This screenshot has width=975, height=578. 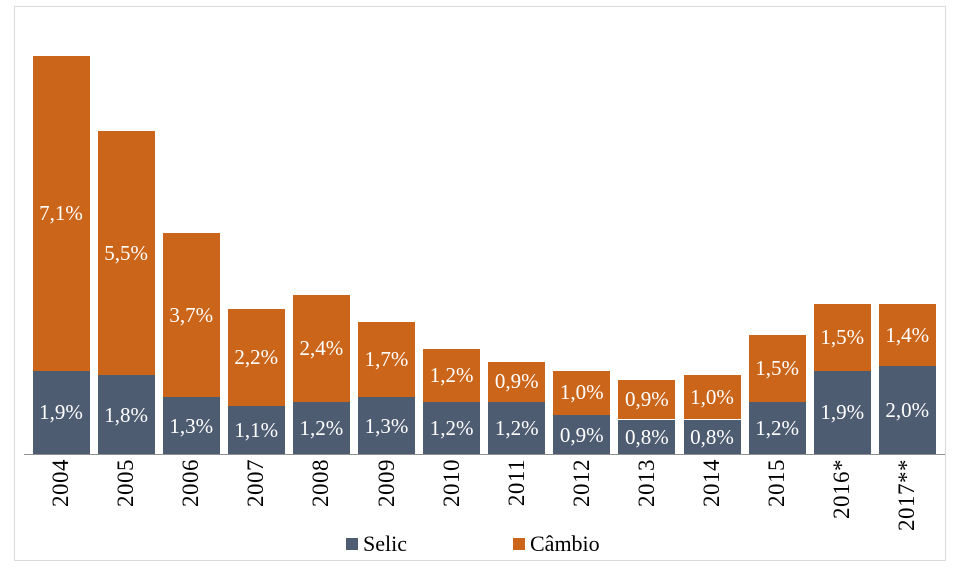 I want to click on data-label-selic-2016: 1,9%, so click(x=842, y=412).